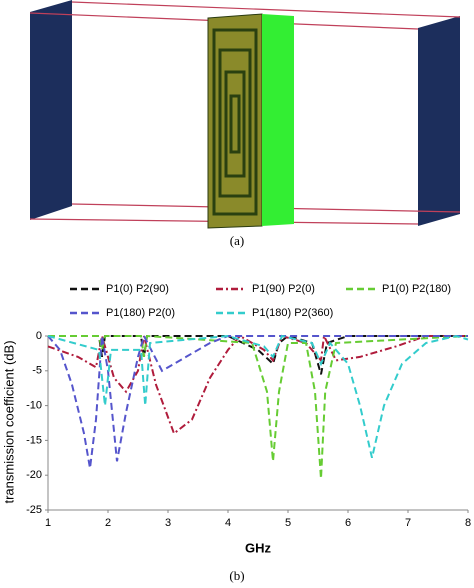 The height and width of the screenshot is (588, 474). What do you see at coordinates (137, 289) in the screenshot?
I see `legend-label: P1(0) P2(90)` at bounding box center [137, 289].